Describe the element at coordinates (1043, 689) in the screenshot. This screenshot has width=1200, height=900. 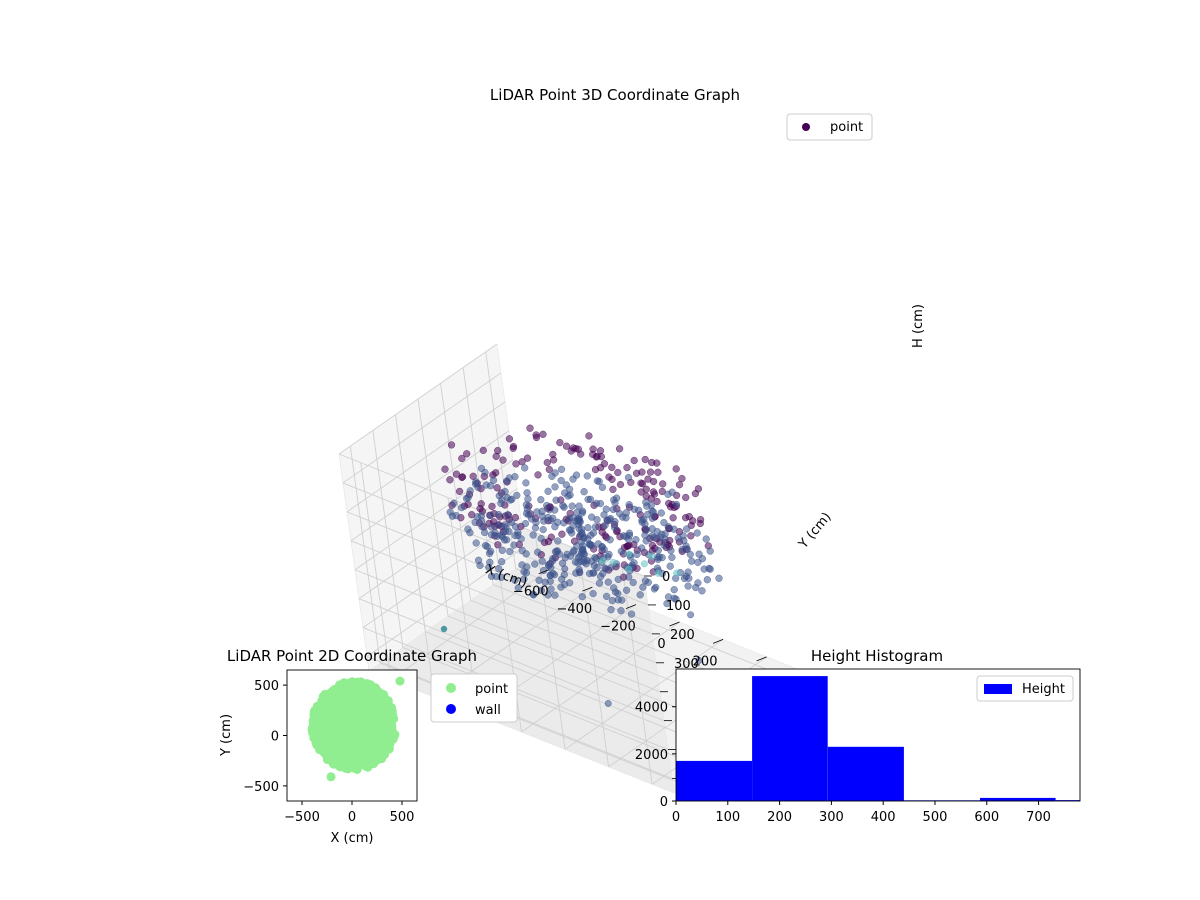
I see `histogram-legend-label: Height` at that location.